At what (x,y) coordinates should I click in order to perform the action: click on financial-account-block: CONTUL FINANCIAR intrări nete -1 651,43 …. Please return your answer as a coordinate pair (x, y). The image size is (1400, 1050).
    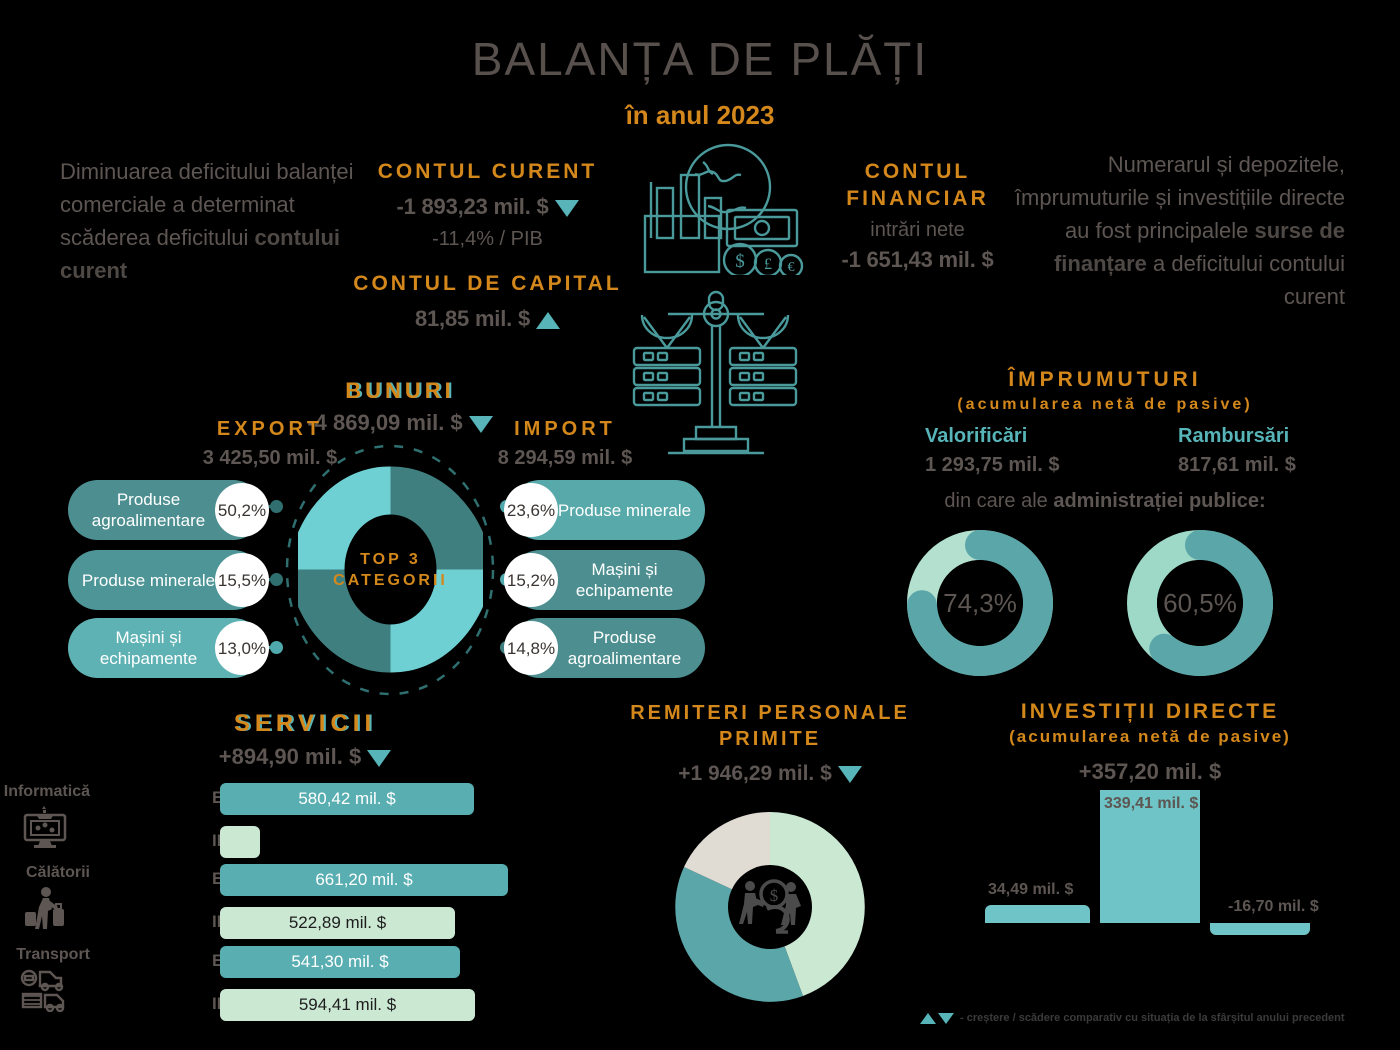
    Looking at the image, I should click on (917, 215).